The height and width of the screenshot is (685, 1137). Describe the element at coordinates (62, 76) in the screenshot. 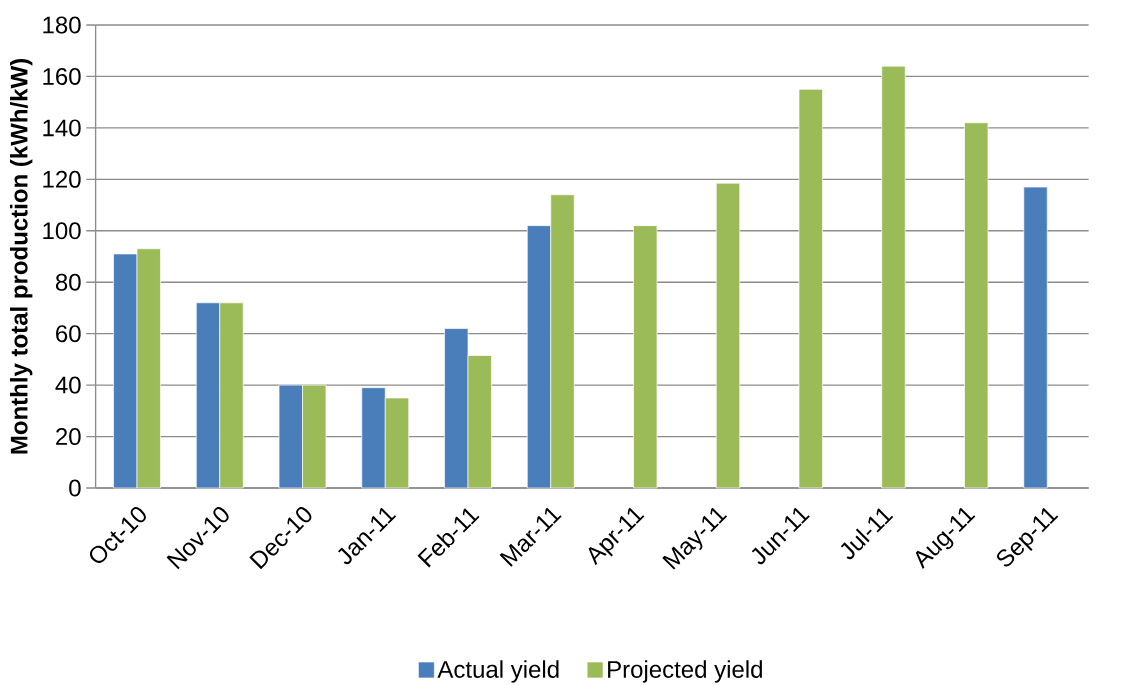

I see `y-tick-label: 160` at that location.